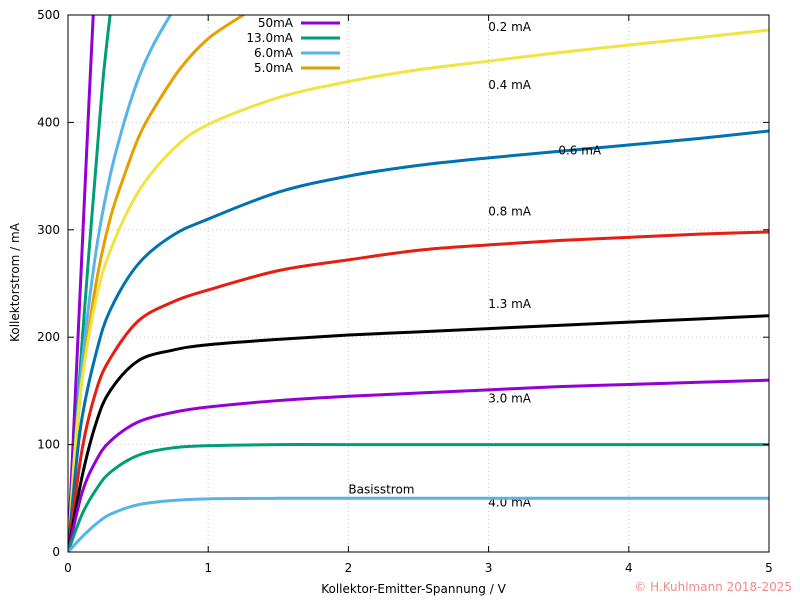  What do you see at coordinates (48, 337) in the screenshot?
I see `y-tick-label: 200` at bounding box center [48, 337].